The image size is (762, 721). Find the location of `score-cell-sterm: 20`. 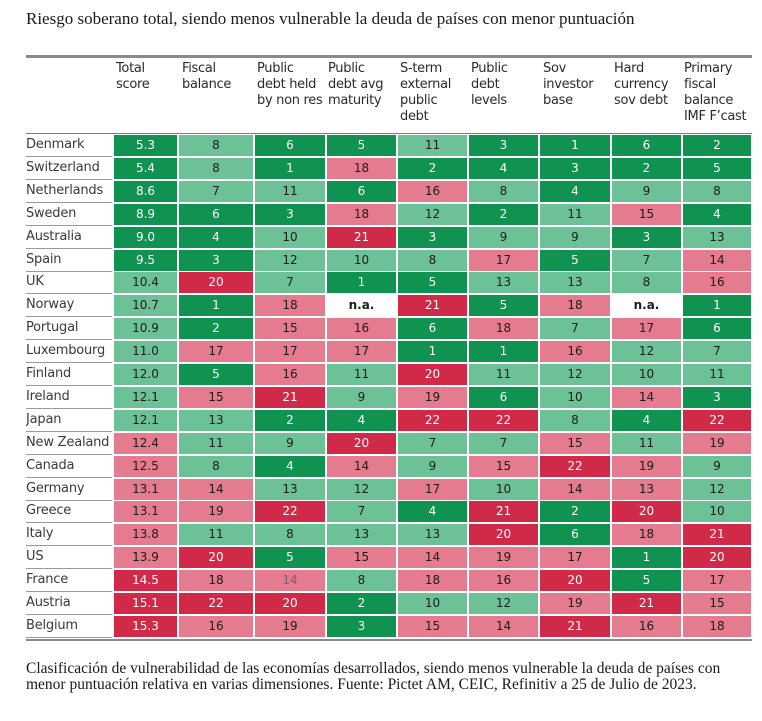

score-cell-sterm: 20 is located at coordinates (432, 374).